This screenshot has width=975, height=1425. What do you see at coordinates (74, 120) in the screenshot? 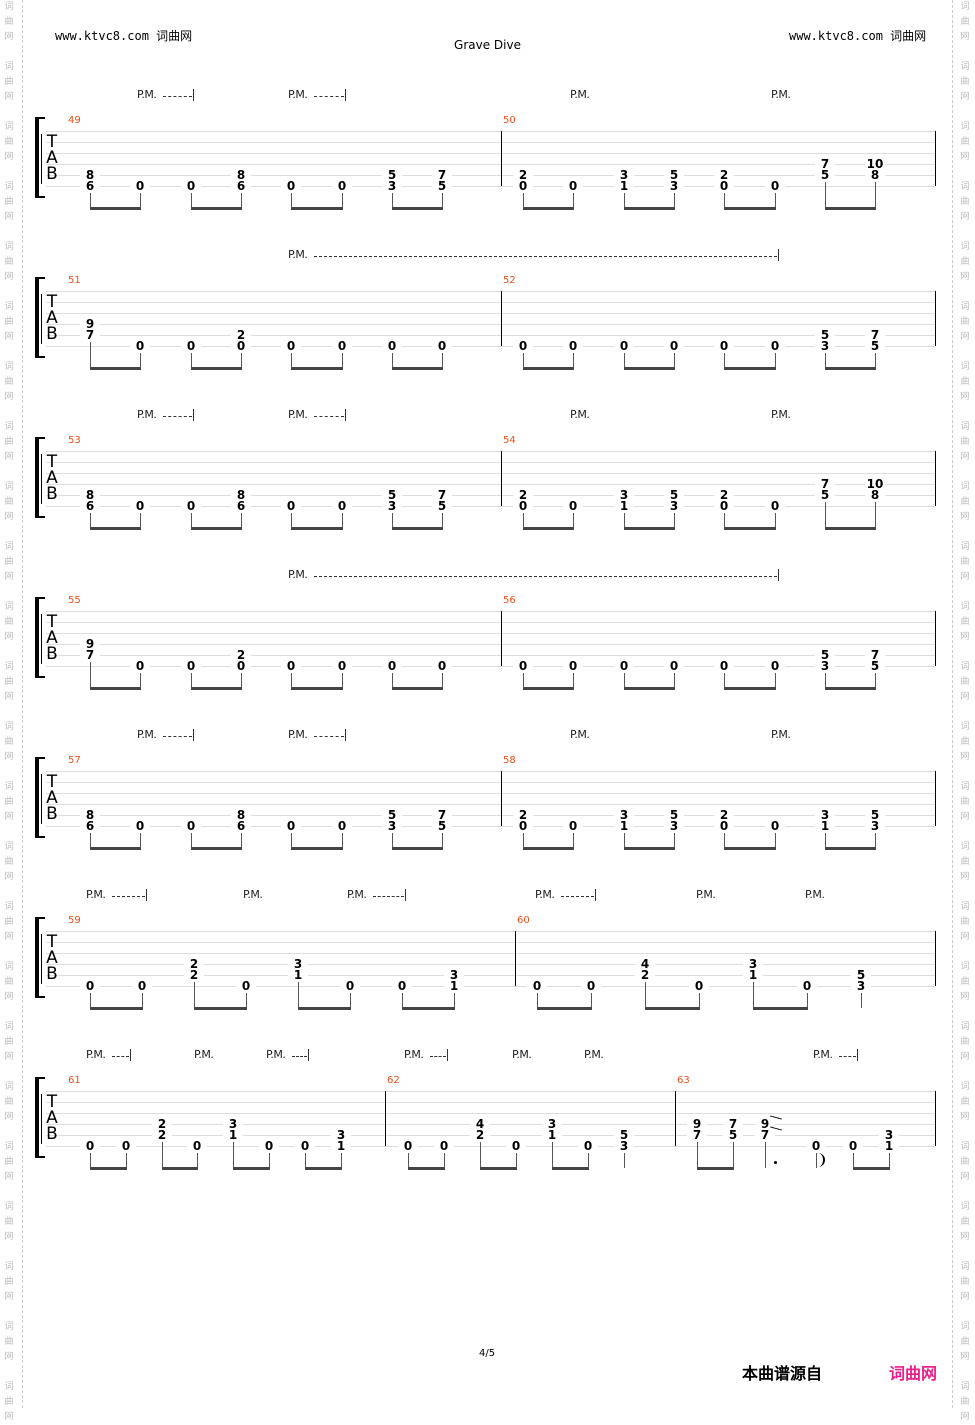
I see `measure-number: 49` at bounding box center [74, 120].